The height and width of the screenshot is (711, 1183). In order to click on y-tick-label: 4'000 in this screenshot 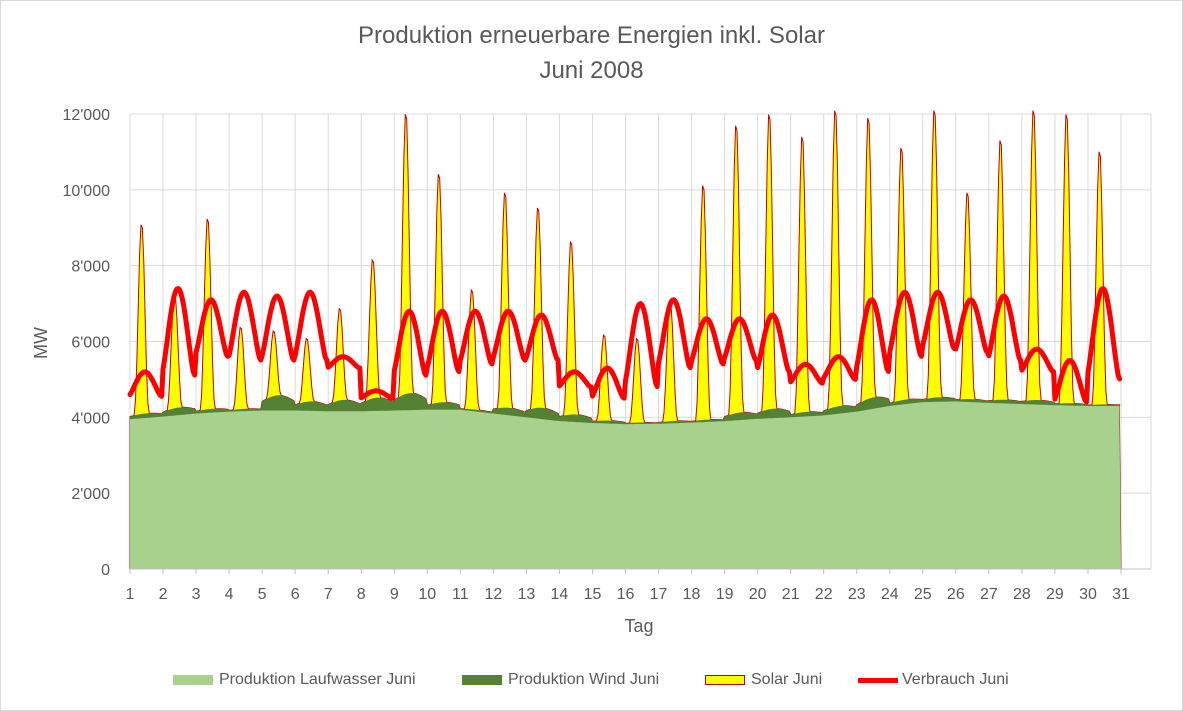, I will do `click(90, 418)`.